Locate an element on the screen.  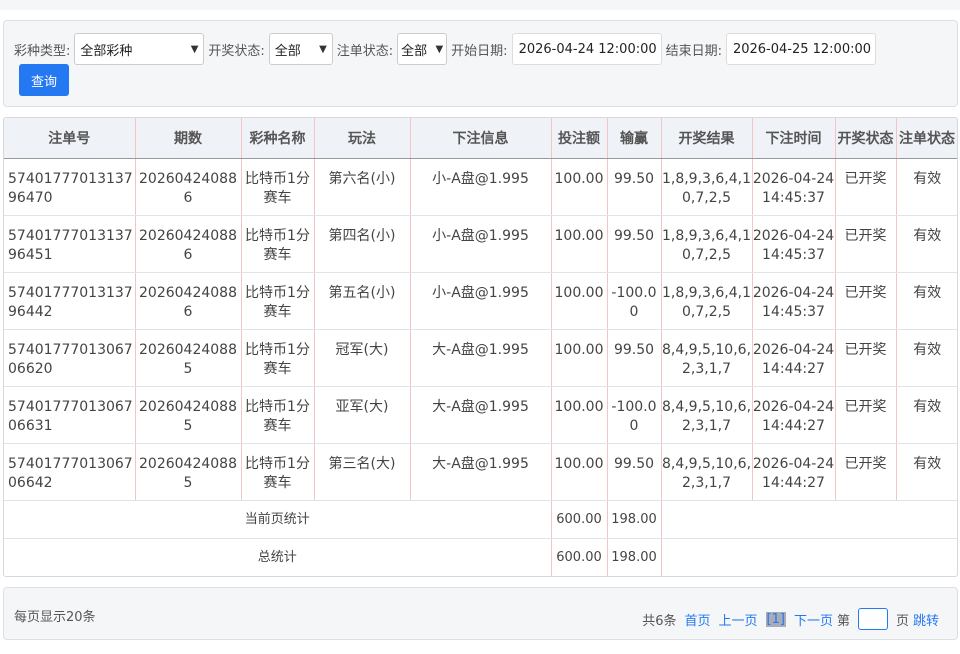
page-summary-row: 当前页统计 600.00 198.00 is located at coordinates (480, 519).